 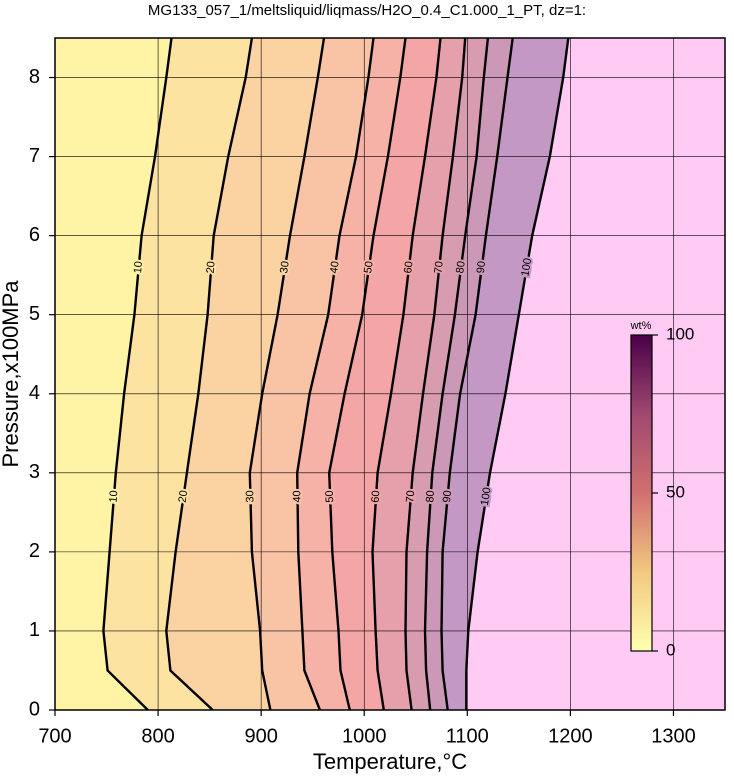 I want to click on x-tick-label: 1300, so click(x=673, y=736).